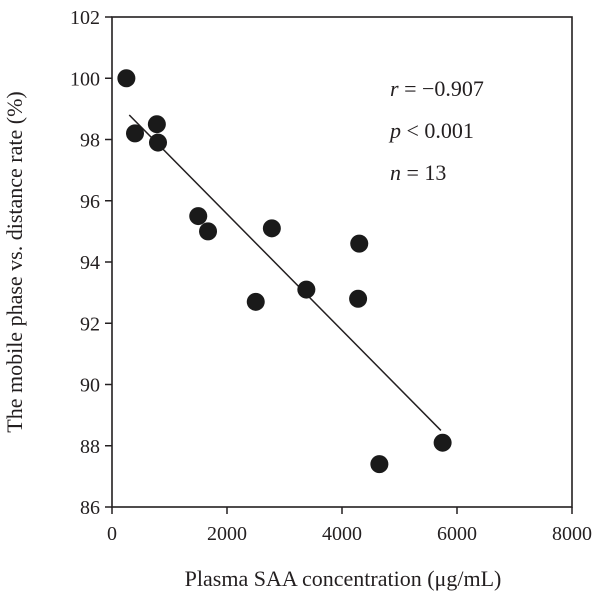 This screenshot has width=600, height=602. What do you see at coordinates (90, 263) in the screenshot?
I see `y-tick-label-4: 94` at bounding box center [90, 263].